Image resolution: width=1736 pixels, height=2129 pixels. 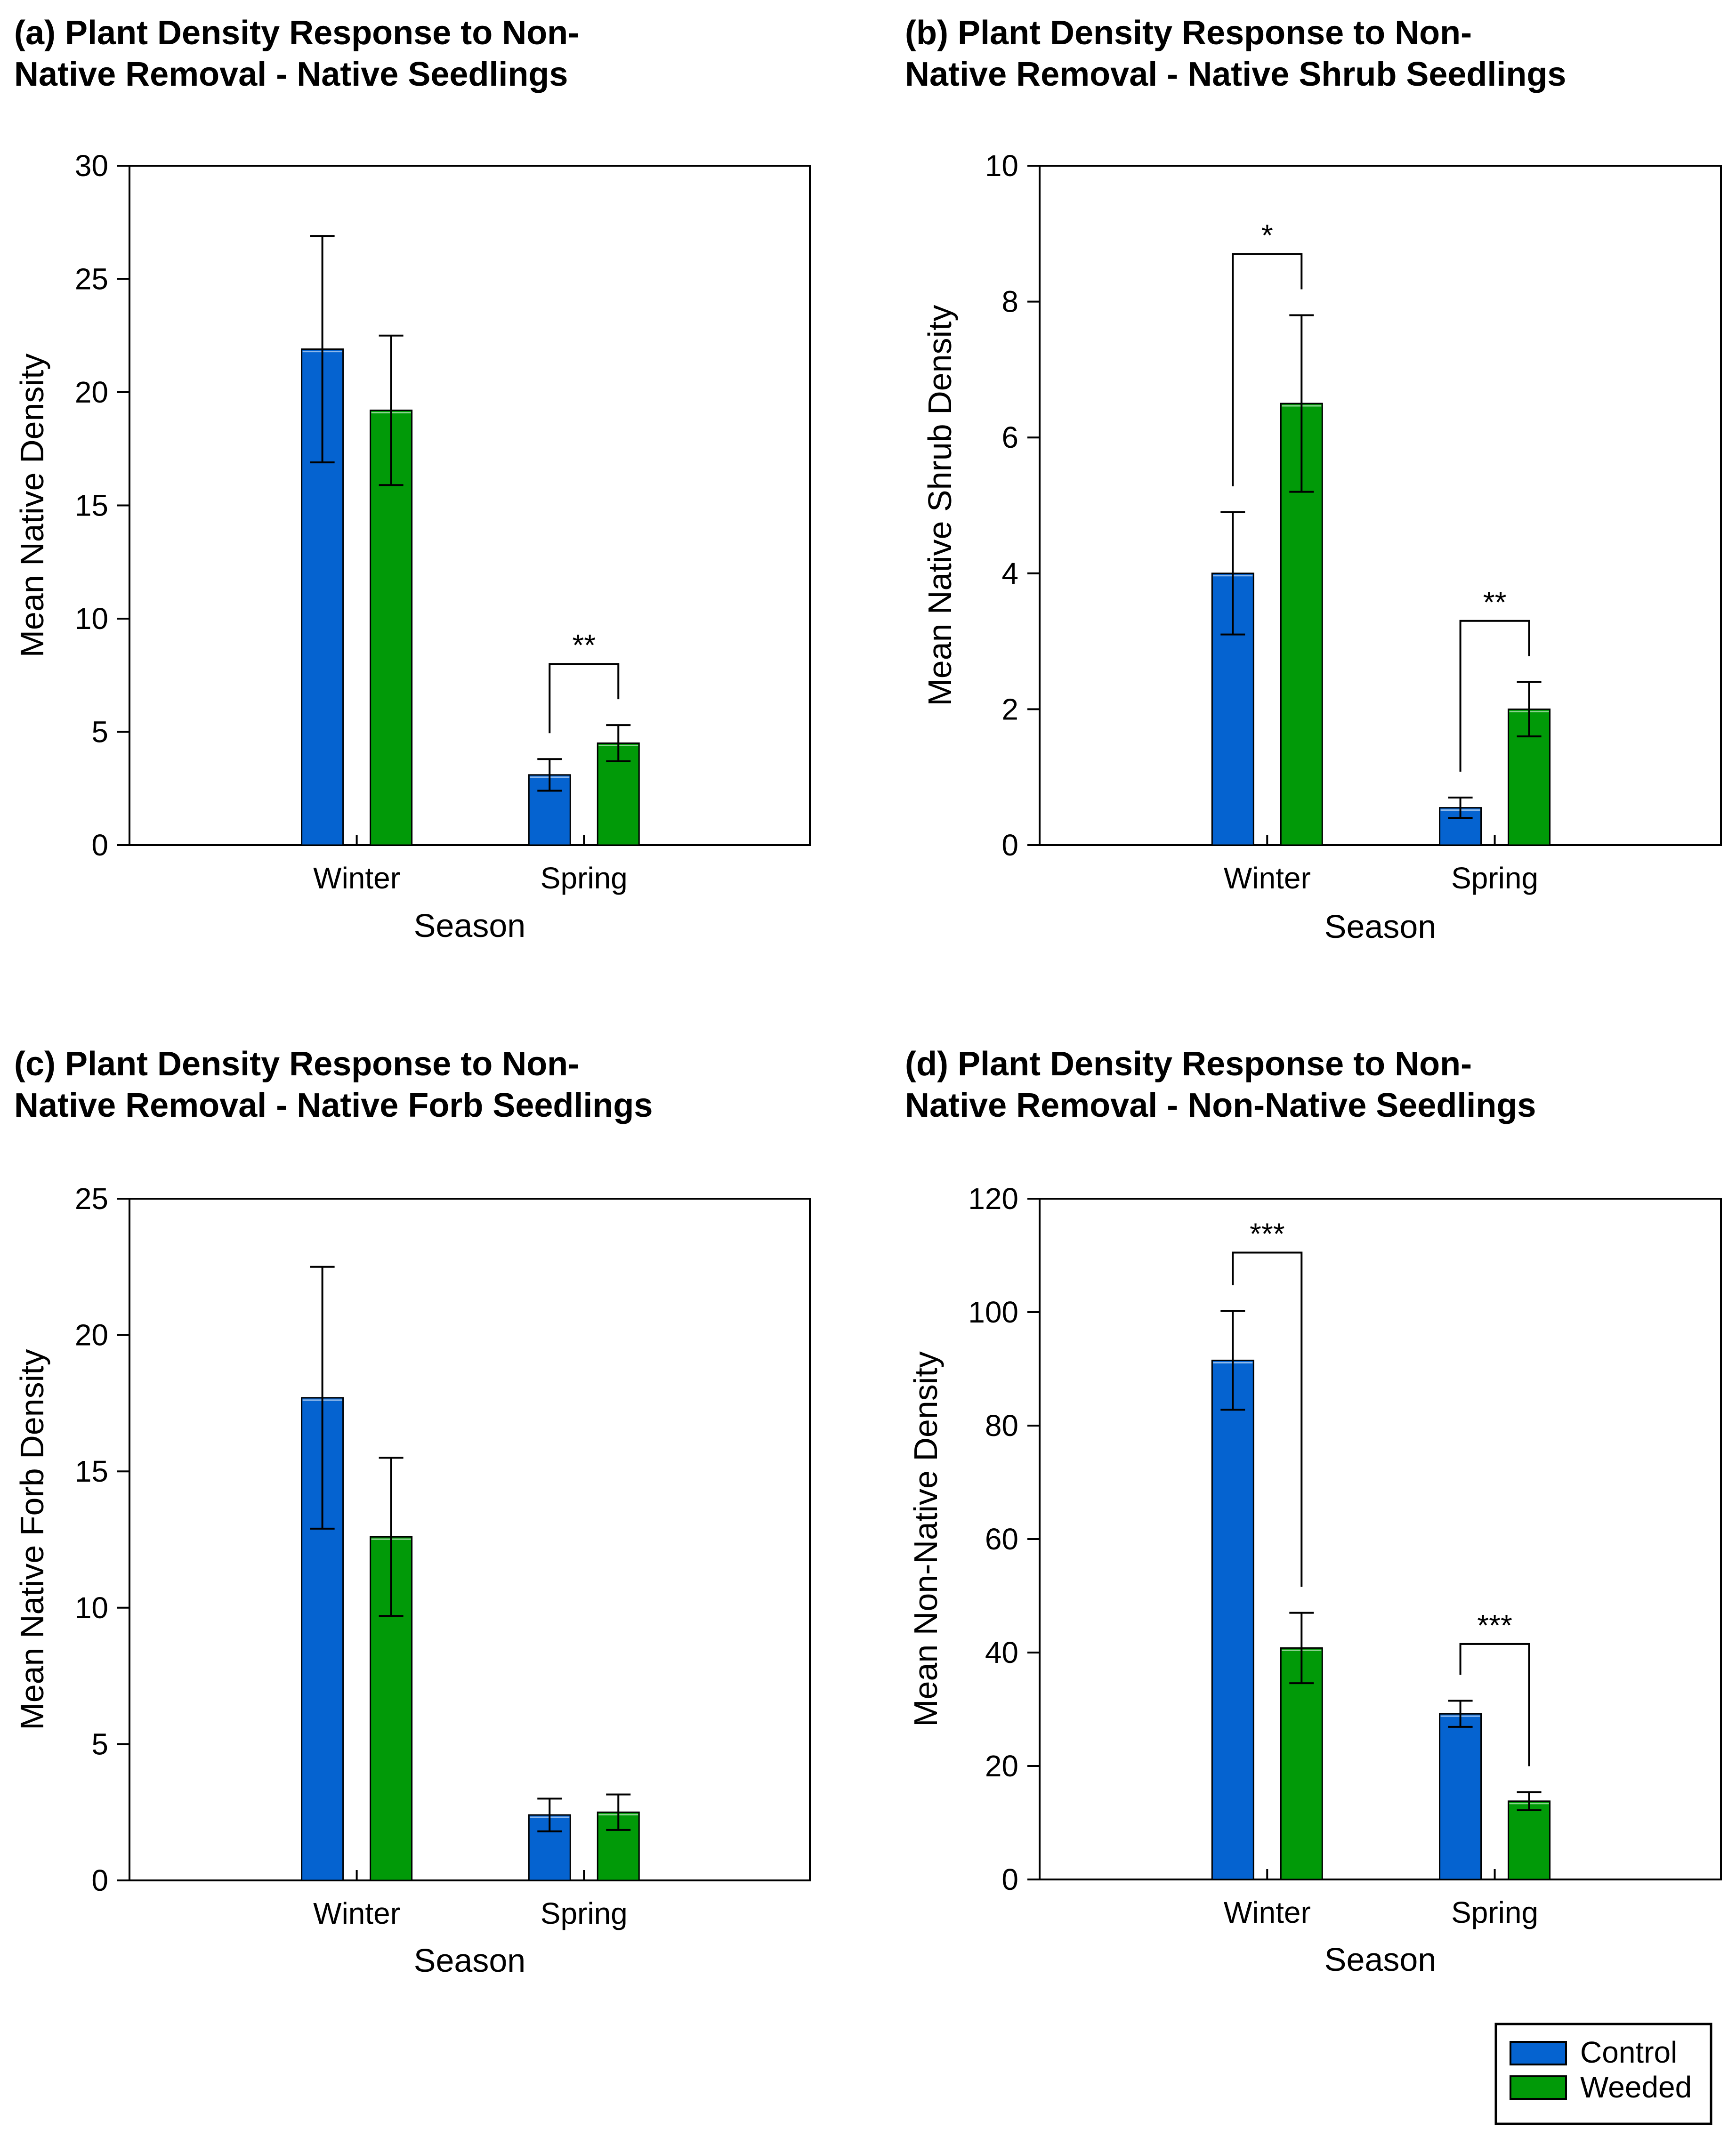 I want to click on y-tick-label: 30, so click(x=91, y=166).